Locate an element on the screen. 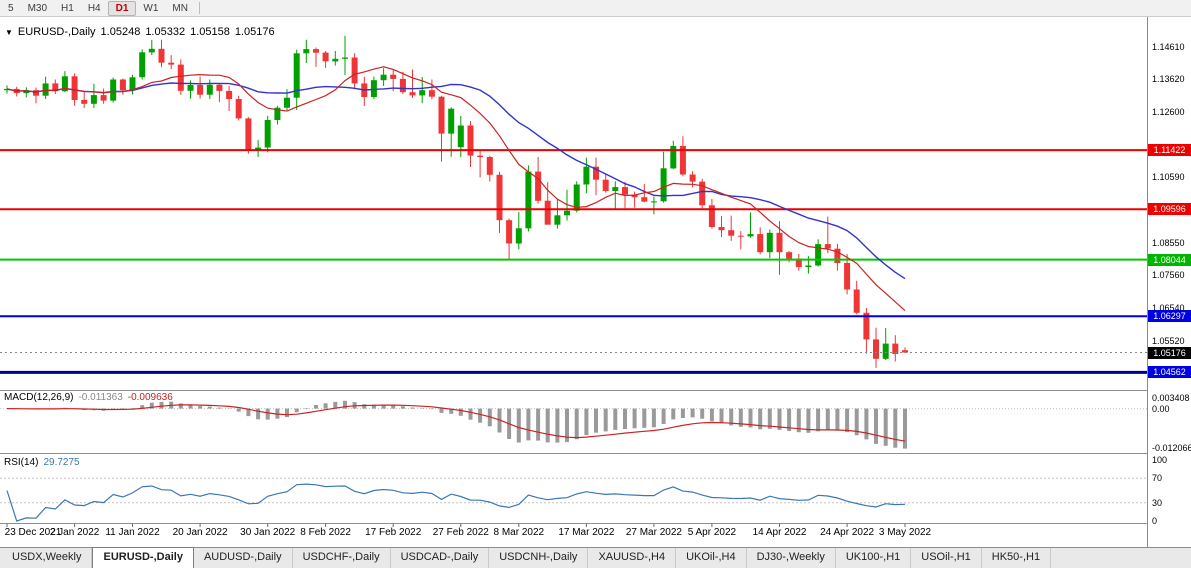  chart-tab-uk100-h1: UK100-,H1 is located at coordinates (874, 558).